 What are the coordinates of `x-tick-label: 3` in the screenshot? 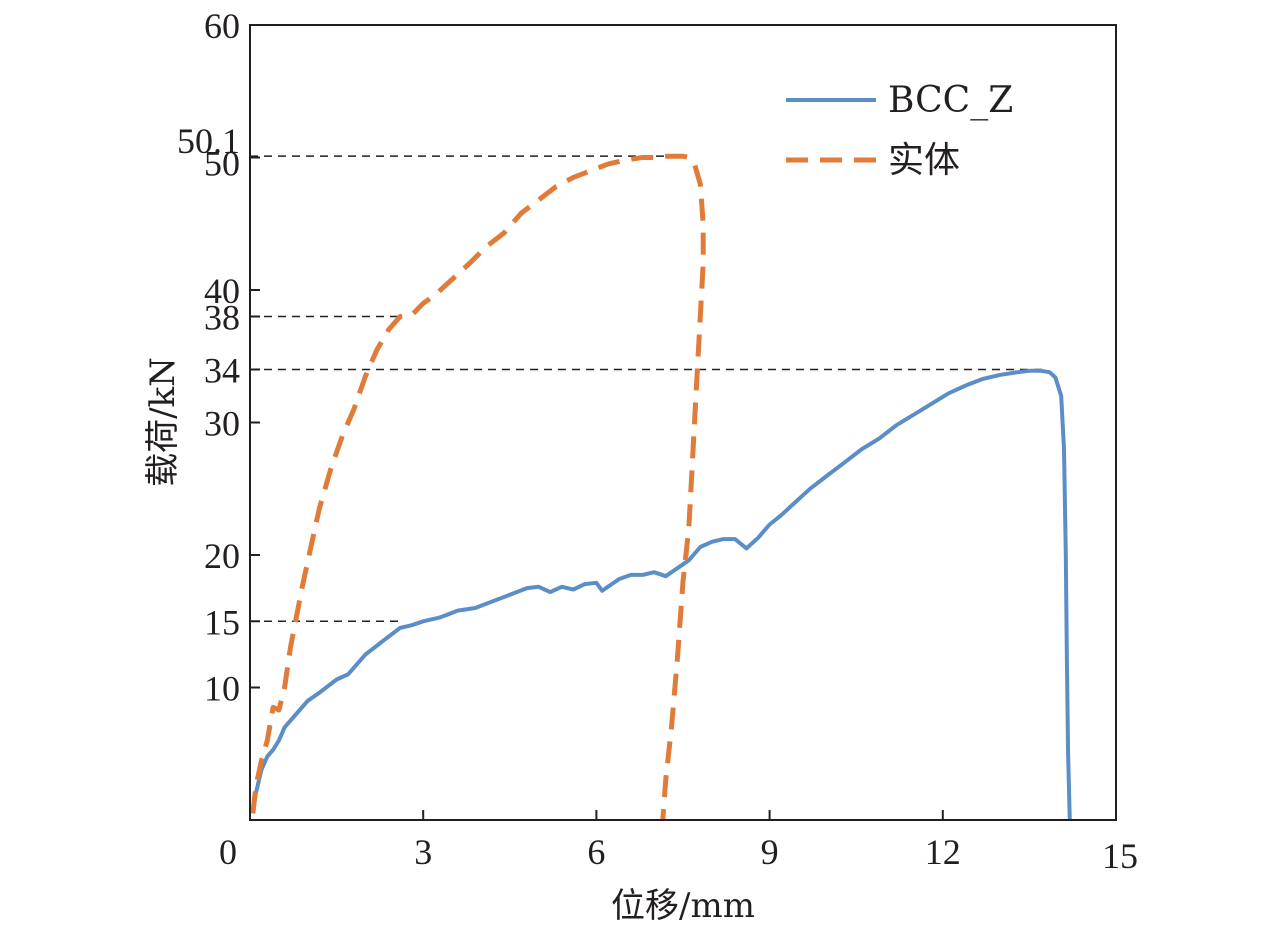 It's located at (423, 852).